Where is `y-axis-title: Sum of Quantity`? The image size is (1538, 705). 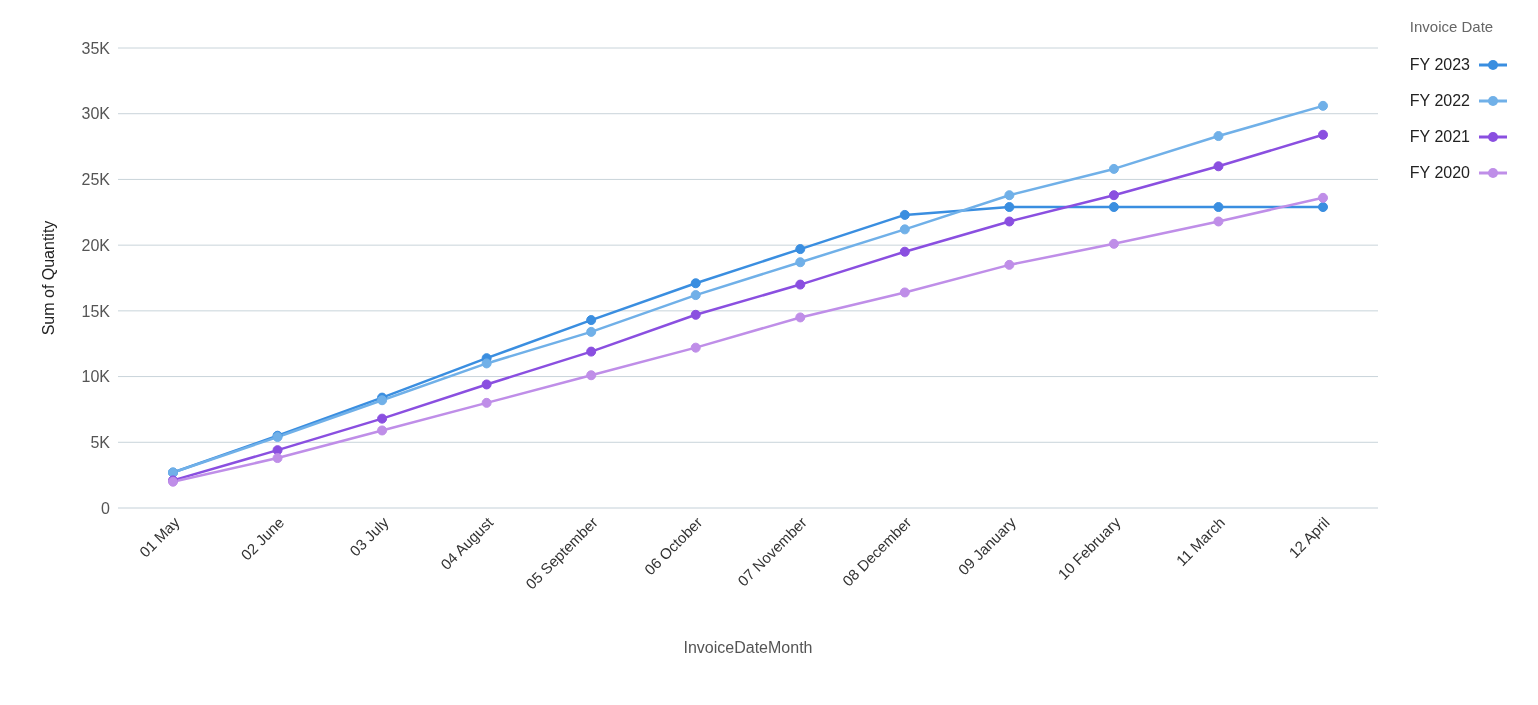 y-axis-title: Sum of Quantity is located at coordinates (48, 278).